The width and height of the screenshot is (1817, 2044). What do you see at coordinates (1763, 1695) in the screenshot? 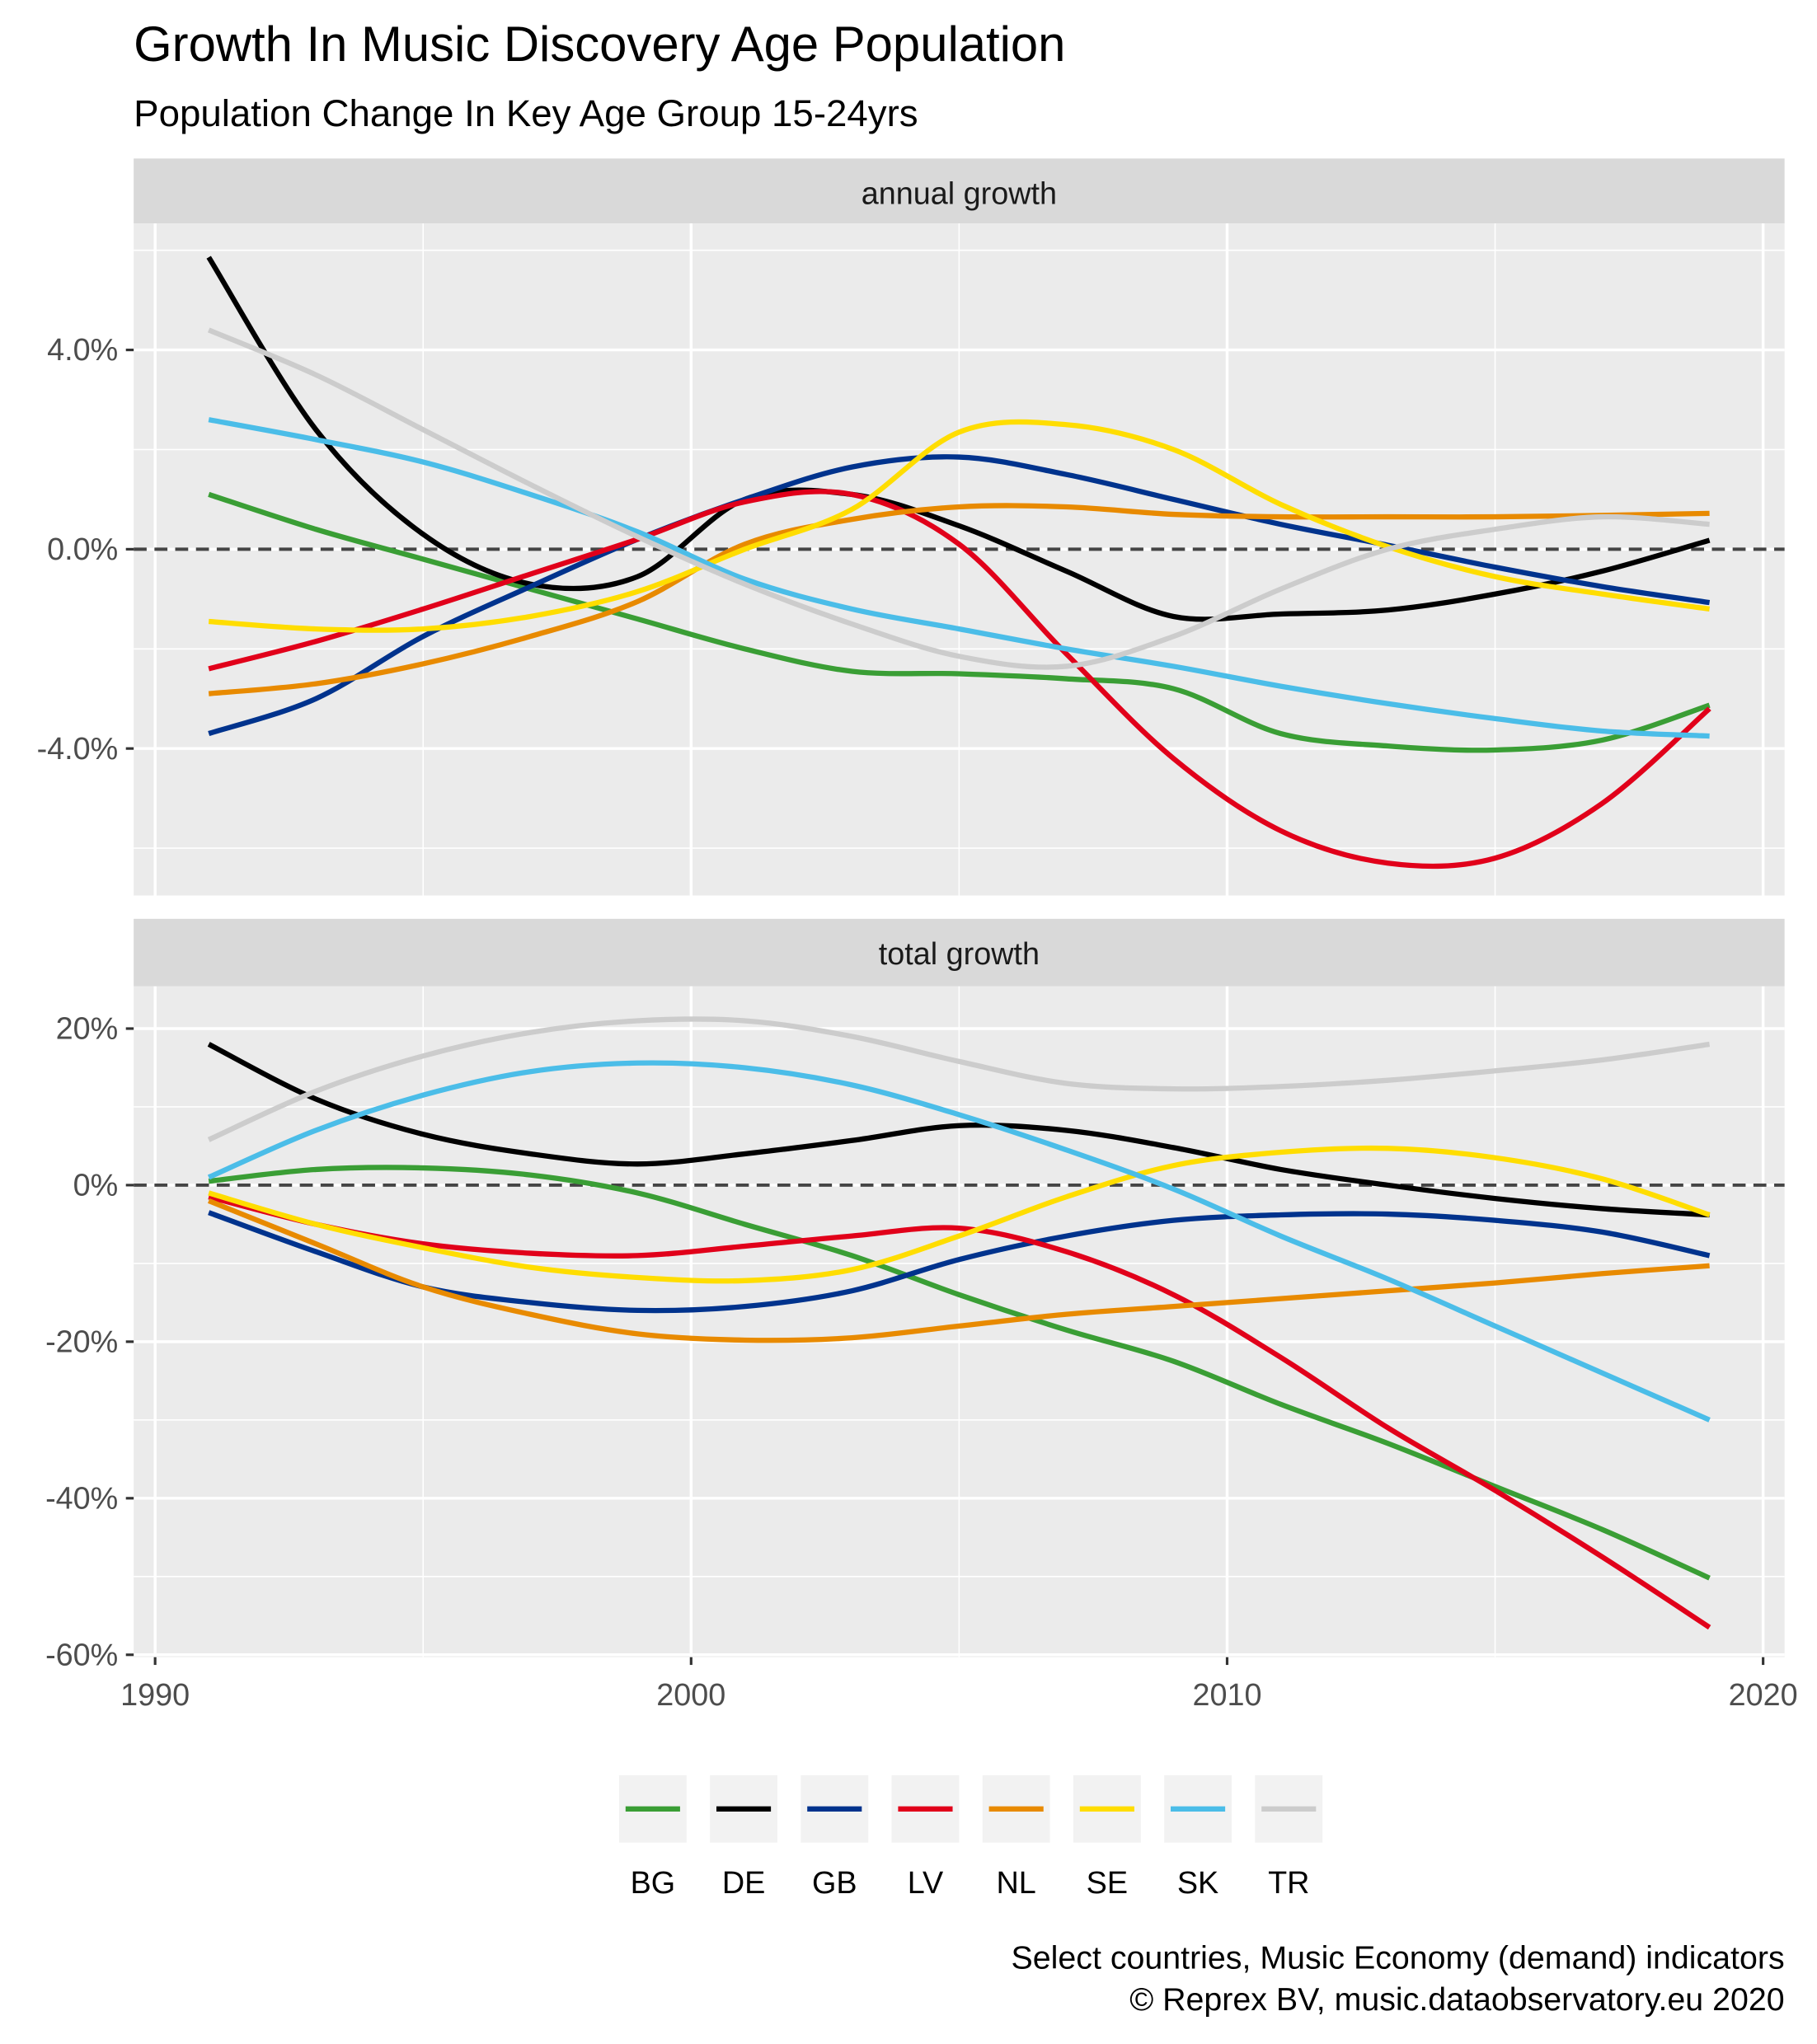
I see `x-tick-label: 2020` at bounding box center [1763, 1695].